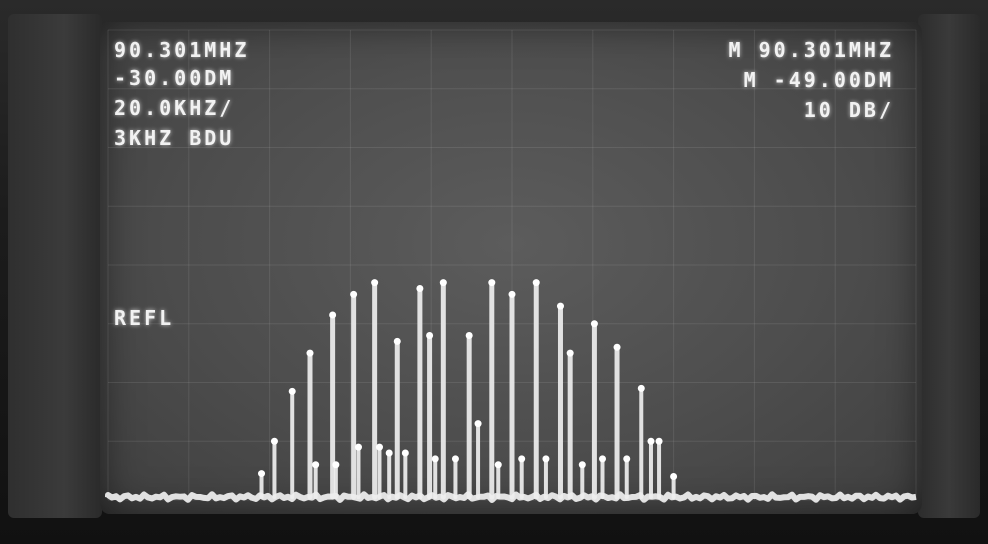 The image size is (988, 544). Describe the element at coordinates (55, 266) in the screenshot. I see `bezel-left-frame` at that location.